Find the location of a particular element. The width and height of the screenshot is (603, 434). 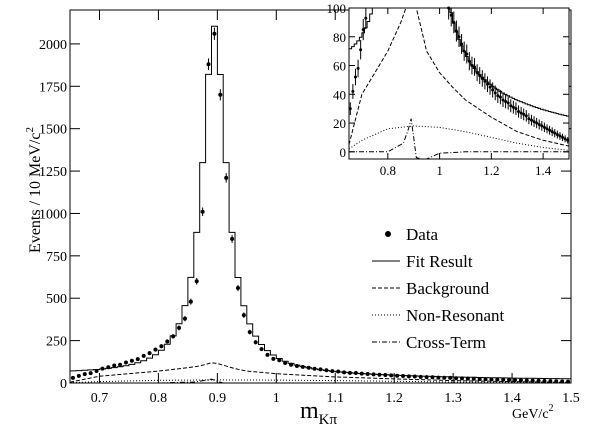

inset-curves is located at coordinates (459, 83).